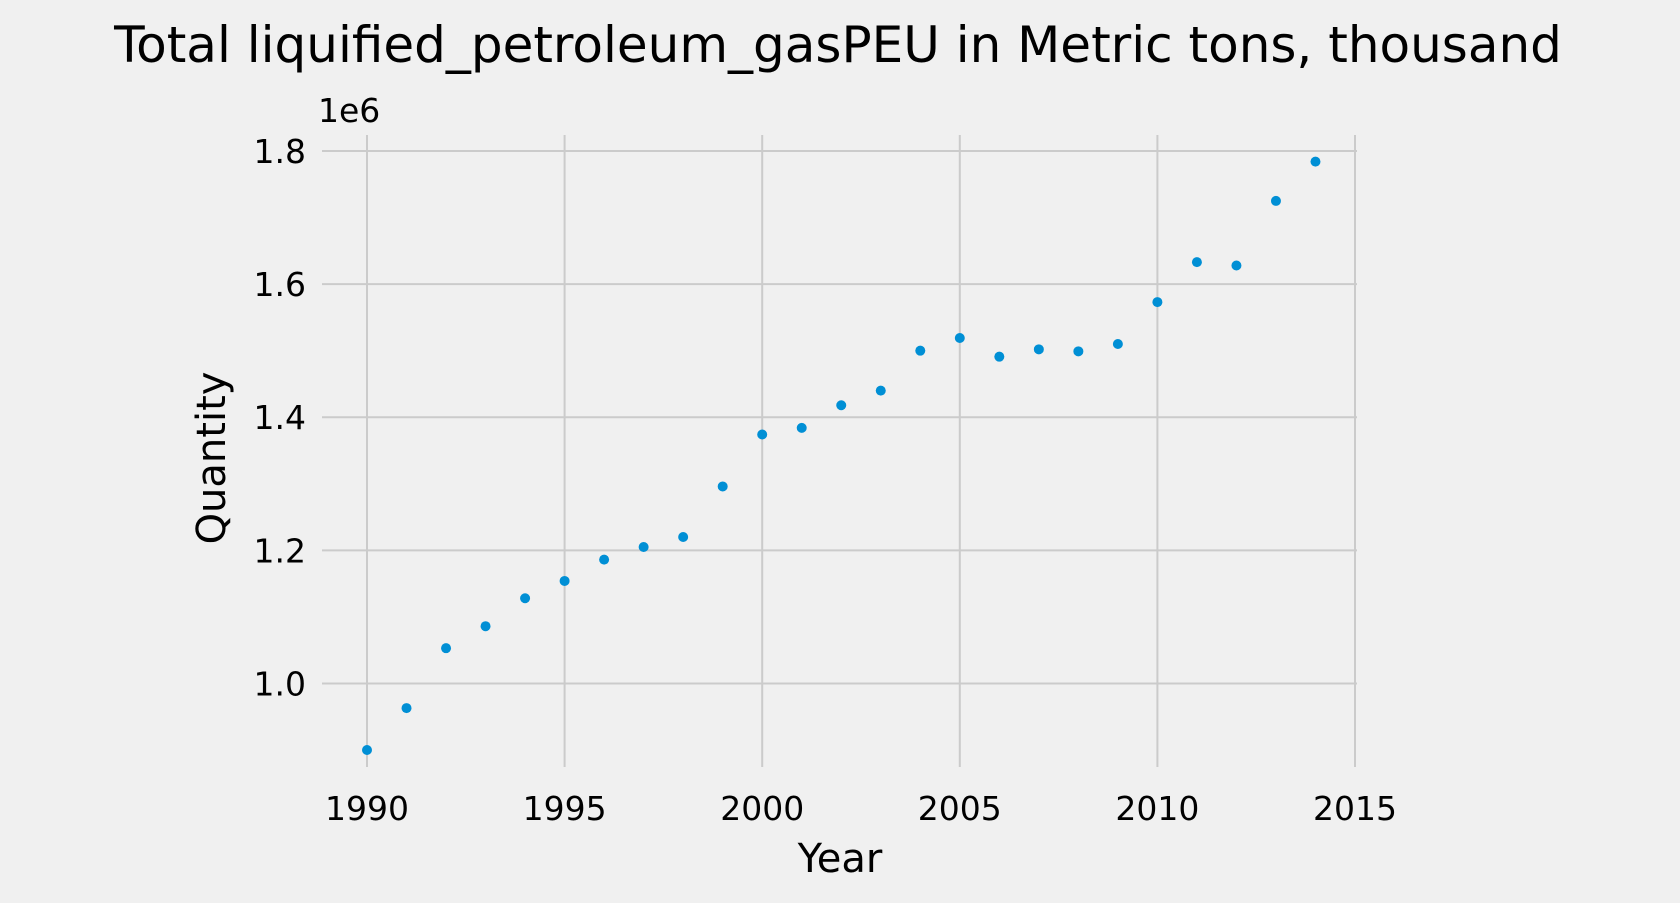 This screenshot has height=903, width=1680. I want to click on y-tick-label: 1.4, so click(280, 417).